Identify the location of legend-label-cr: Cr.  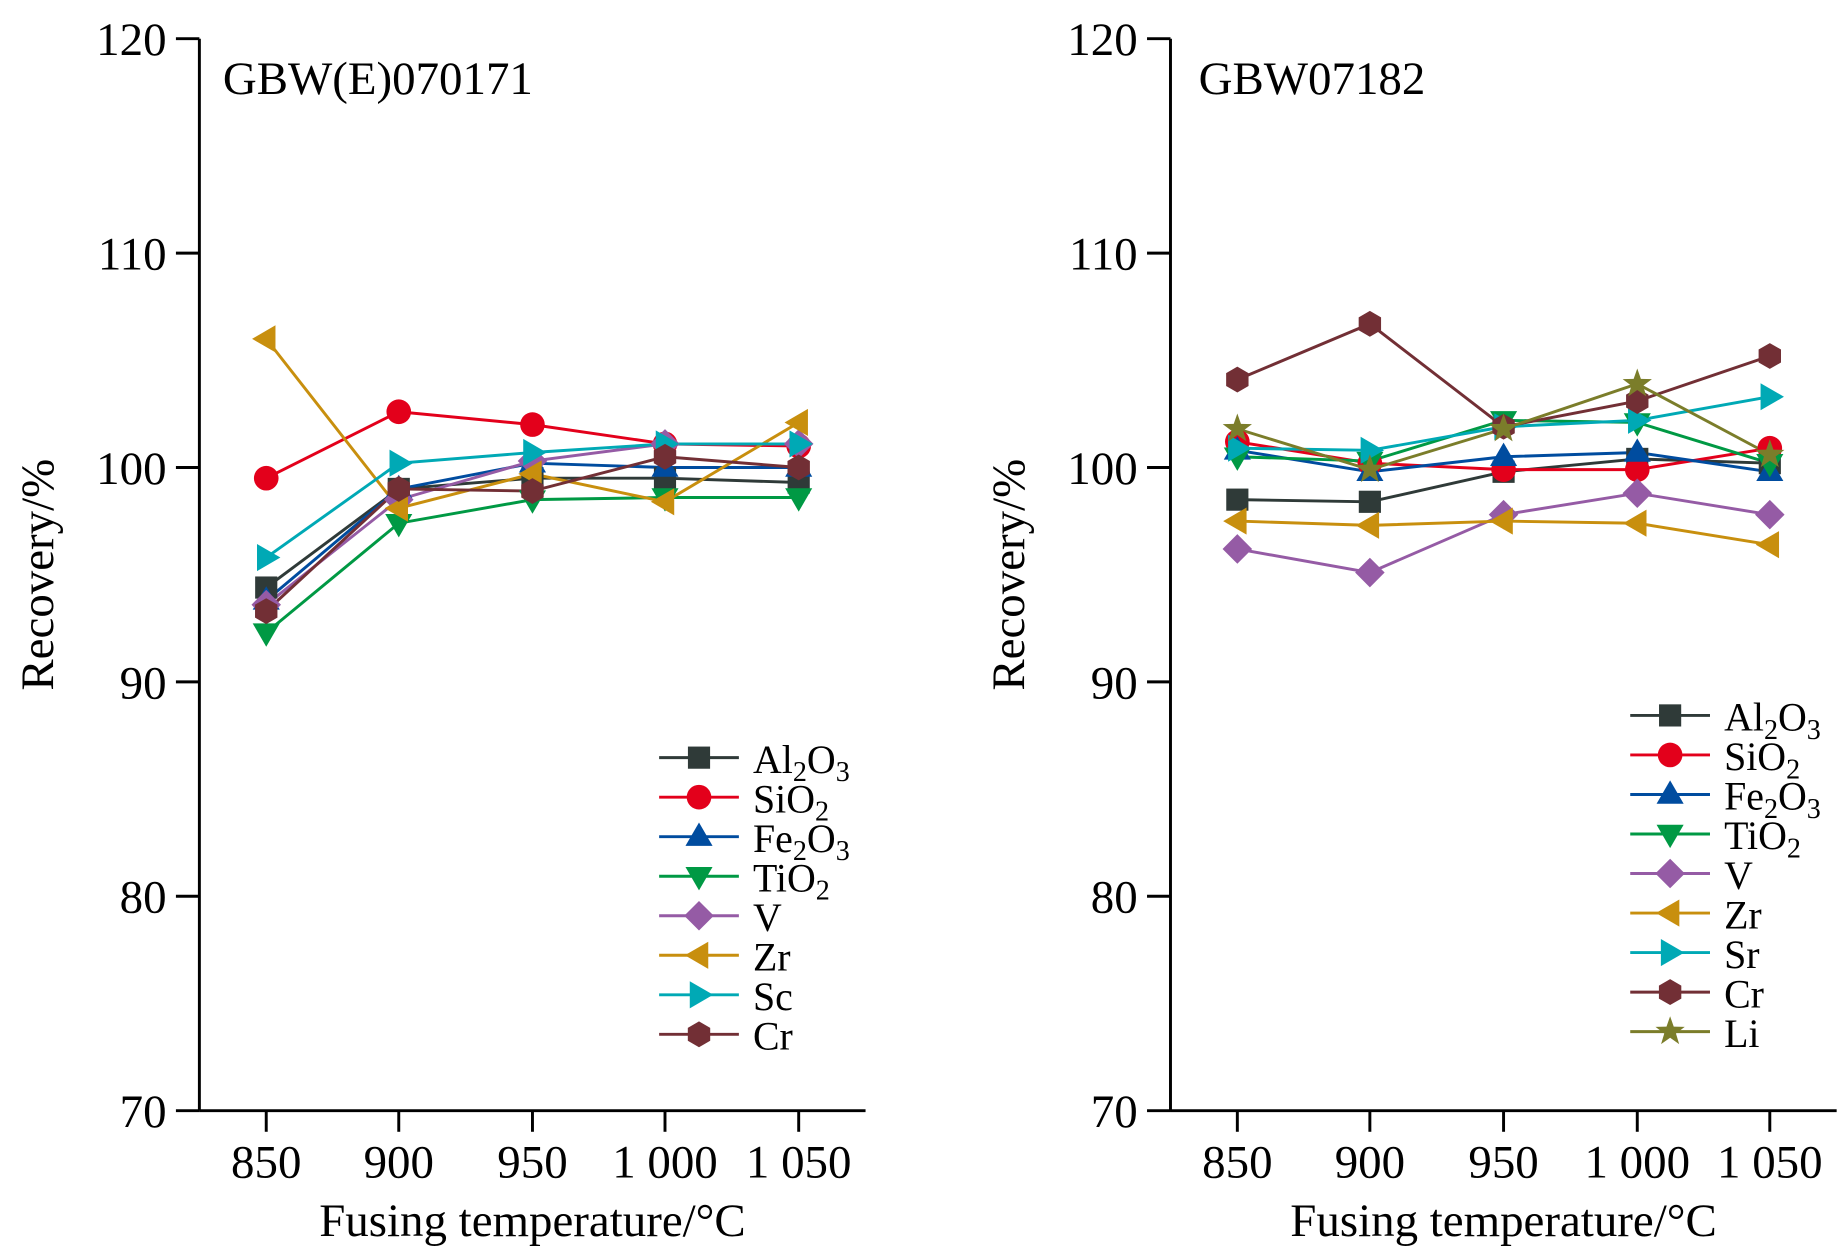
(1744, 993).